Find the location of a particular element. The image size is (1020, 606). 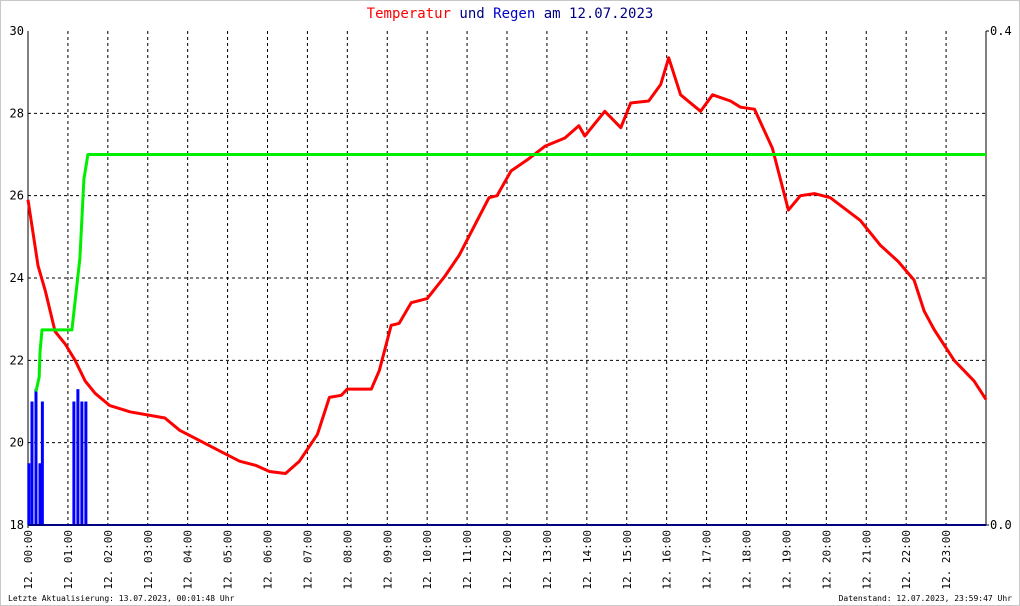

x-tick-label: 12. 00:00 is located at coordinates (28, 560).